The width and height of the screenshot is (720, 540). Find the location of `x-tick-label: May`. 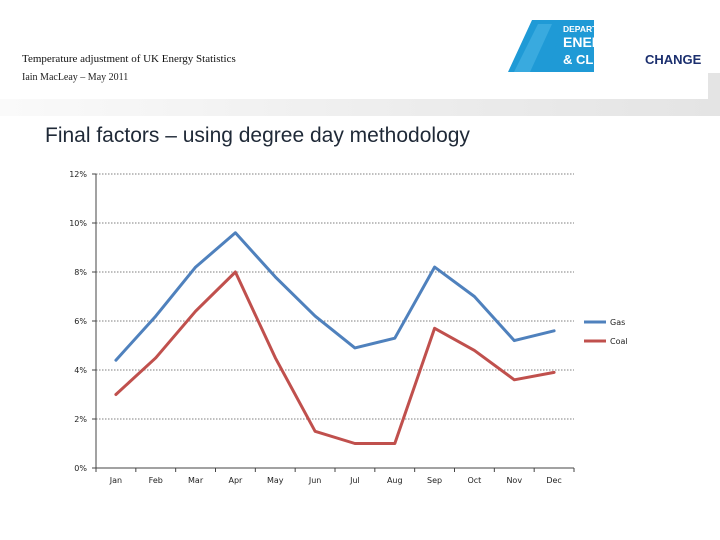

x-tick-label: May is located at coordinates (275, 480).